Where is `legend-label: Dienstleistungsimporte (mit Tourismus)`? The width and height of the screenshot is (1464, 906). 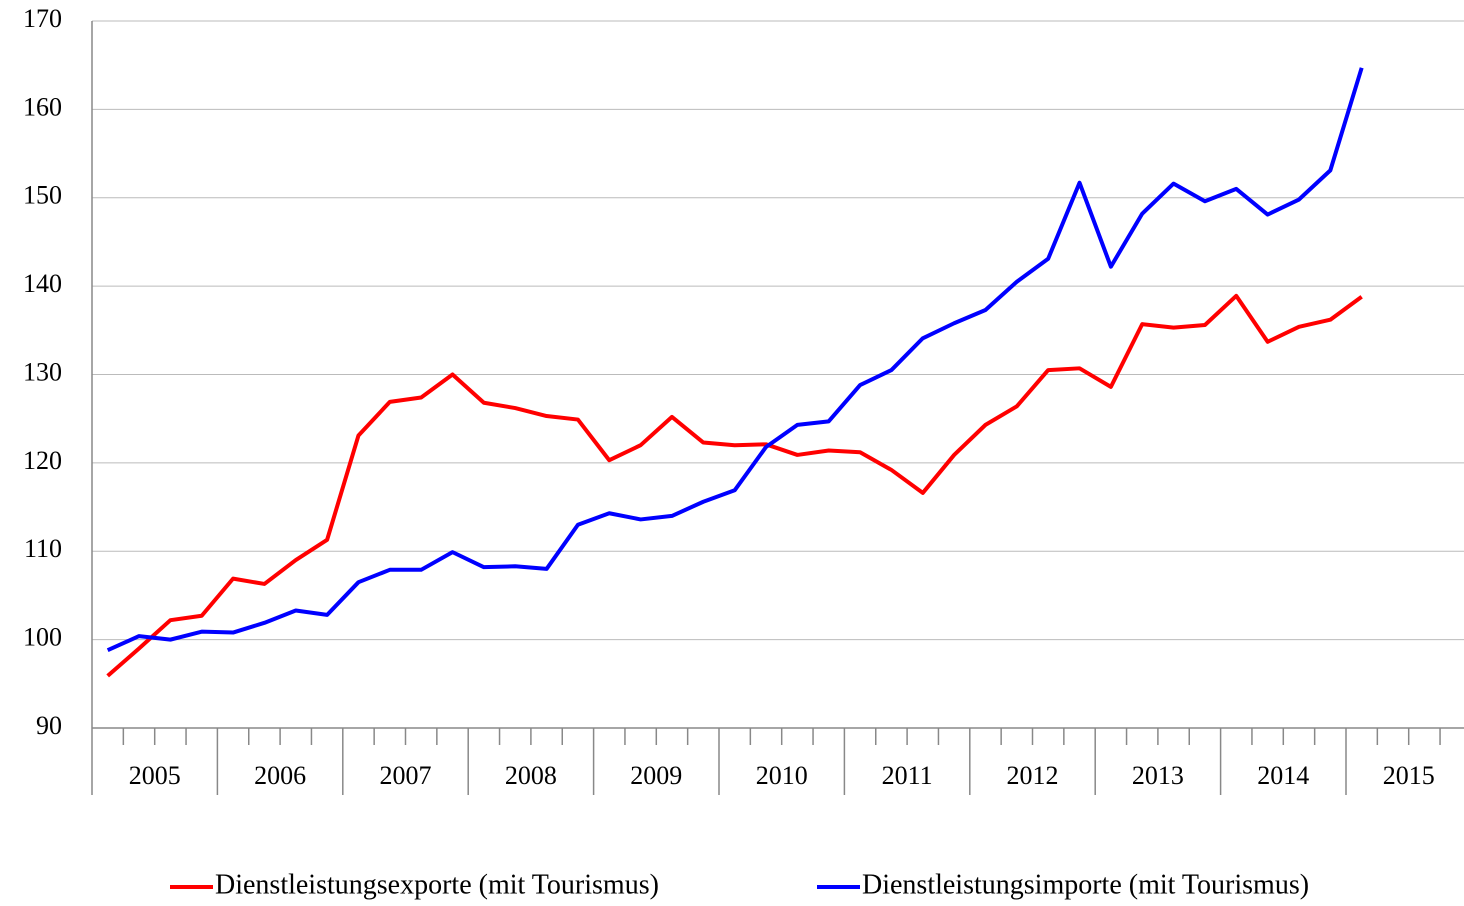 legend-label: Dienstleistungsimporte (mit Tourismus) is located at coordinates (1085, 884).